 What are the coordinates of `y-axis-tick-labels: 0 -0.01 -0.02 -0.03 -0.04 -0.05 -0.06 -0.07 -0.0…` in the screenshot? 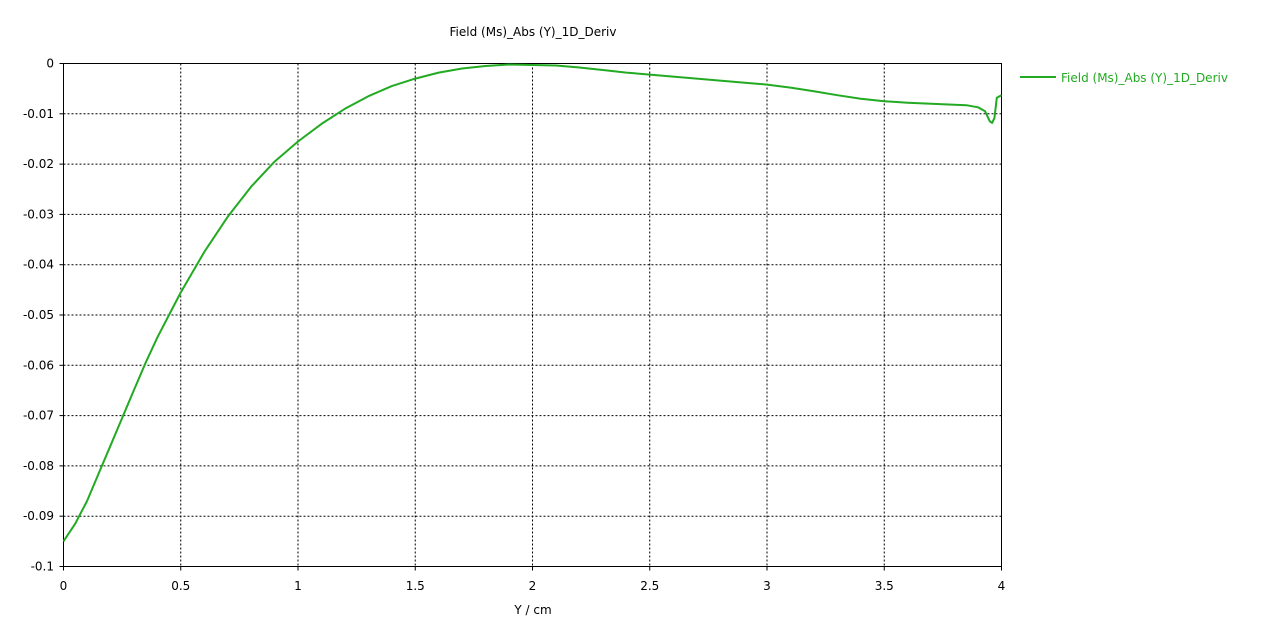 It's located at (38, 315).